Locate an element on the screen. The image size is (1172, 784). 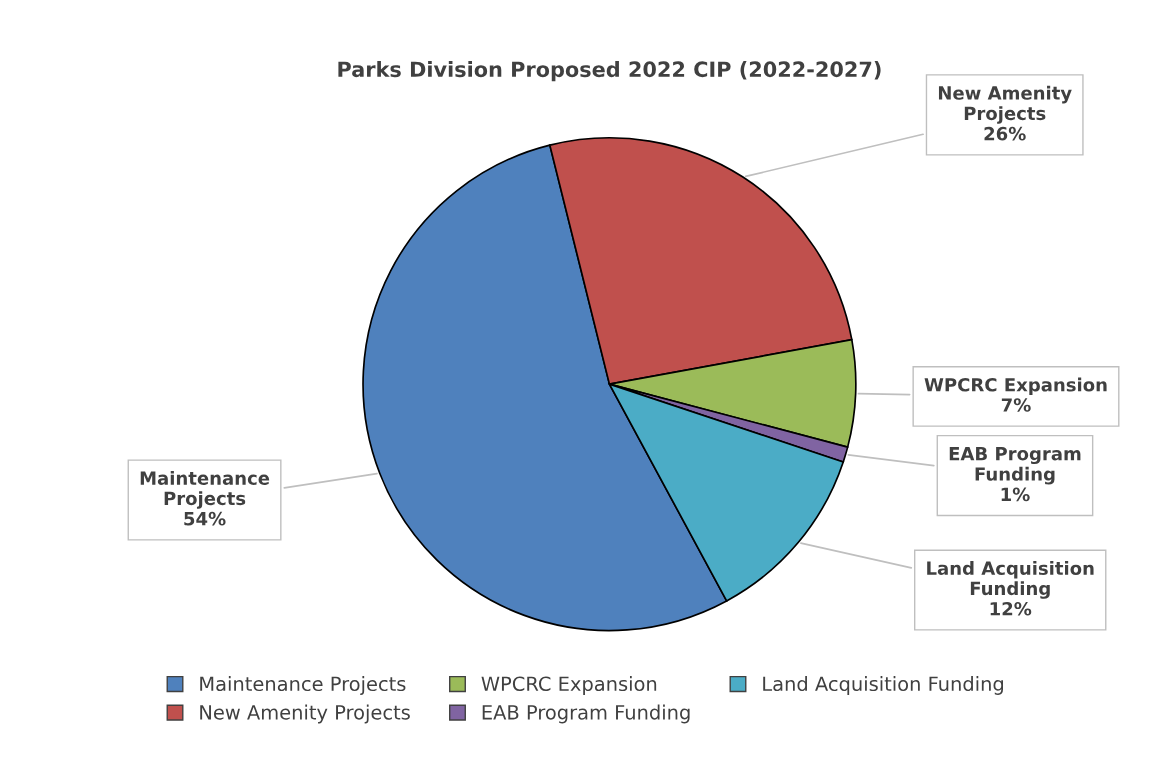
slice-label: New Amenity Projects is located at coordinates (1005, 104).